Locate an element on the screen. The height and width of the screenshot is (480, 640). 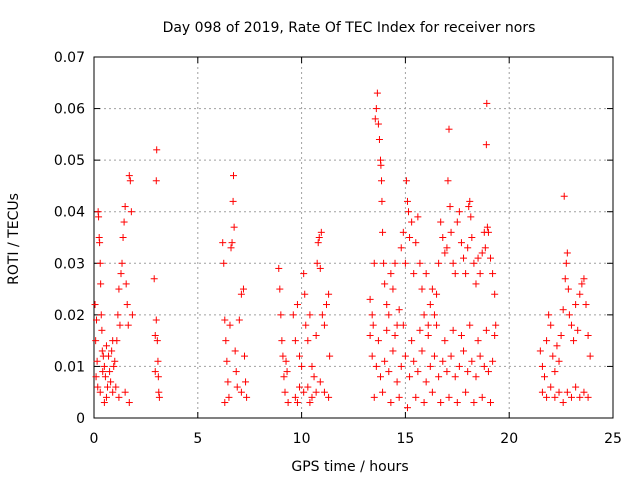
y-tick-label: 0.03 is located at coordinates (69, 264).